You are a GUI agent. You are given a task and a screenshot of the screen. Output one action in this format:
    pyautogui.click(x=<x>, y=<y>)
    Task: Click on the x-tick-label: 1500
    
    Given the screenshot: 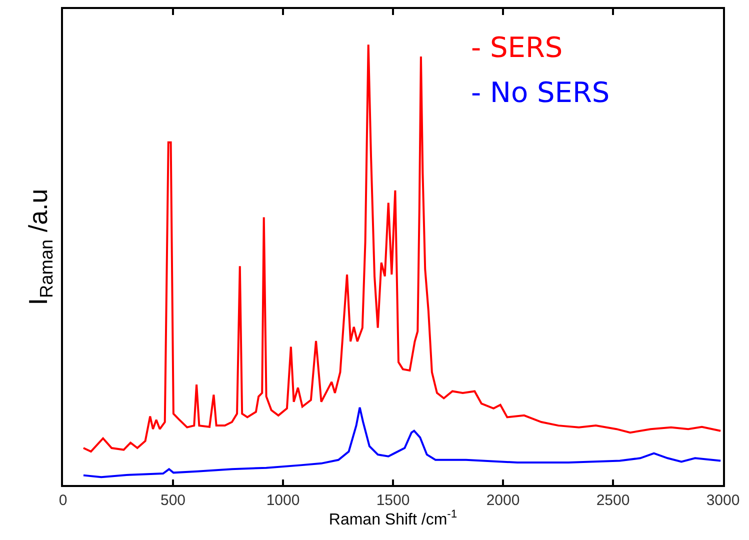 What is the action you would take?
    pyautogui.click(x=393, y=500)
    